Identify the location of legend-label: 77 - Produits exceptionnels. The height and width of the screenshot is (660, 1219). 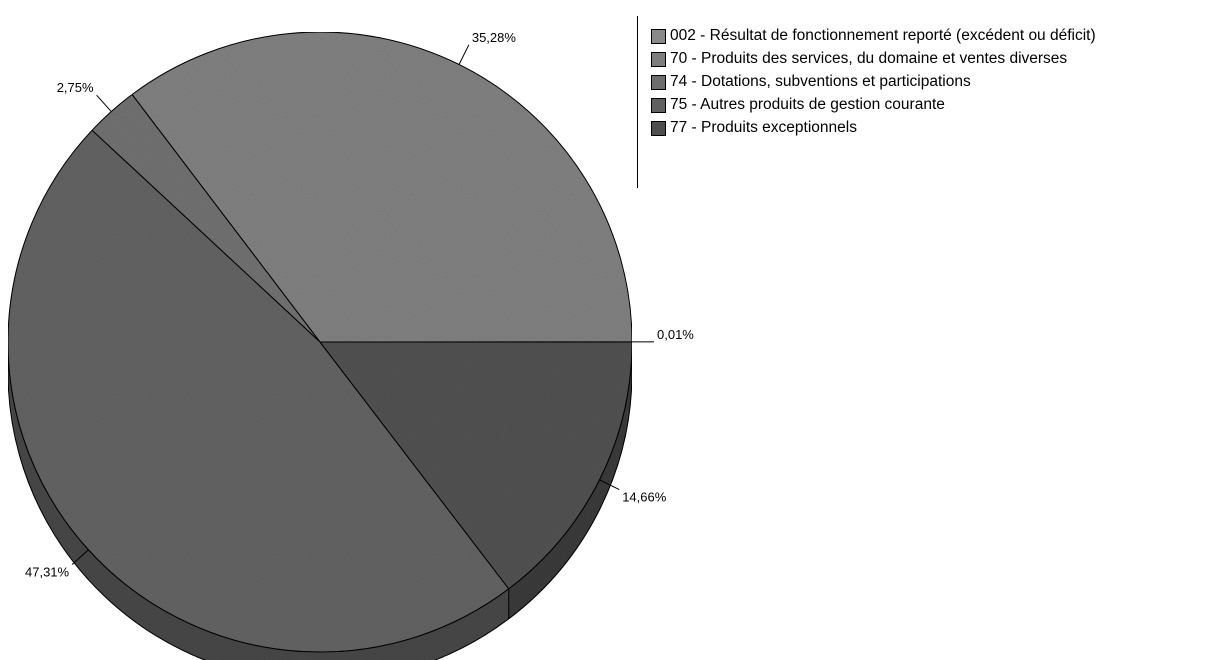
(763, 127).